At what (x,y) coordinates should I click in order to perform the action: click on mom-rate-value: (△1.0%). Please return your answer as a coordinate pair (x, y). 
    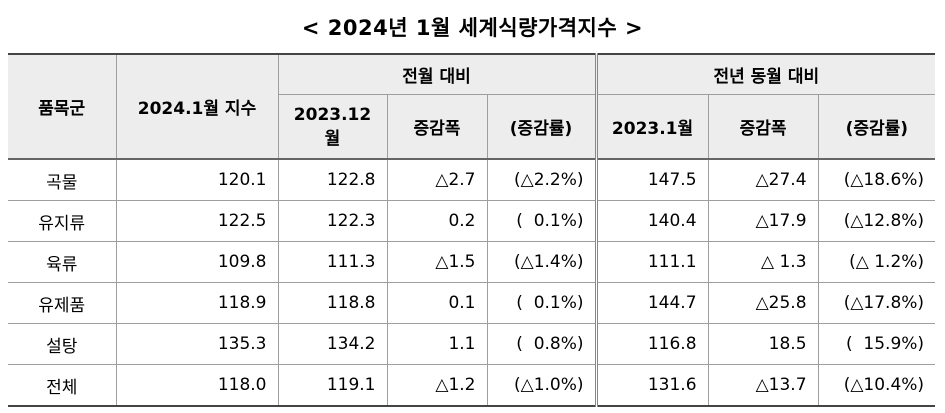
    Looking at the image, I should click on (542, 385).